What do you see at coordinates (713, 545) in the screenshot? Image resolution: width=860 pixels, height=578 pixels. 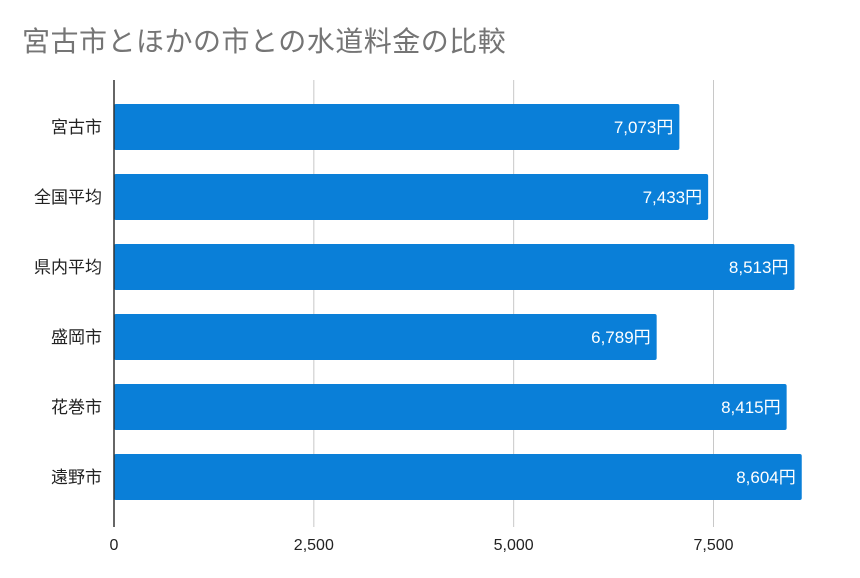 I see `x-tick-label: 7,500` at bounding box center [713, 545].